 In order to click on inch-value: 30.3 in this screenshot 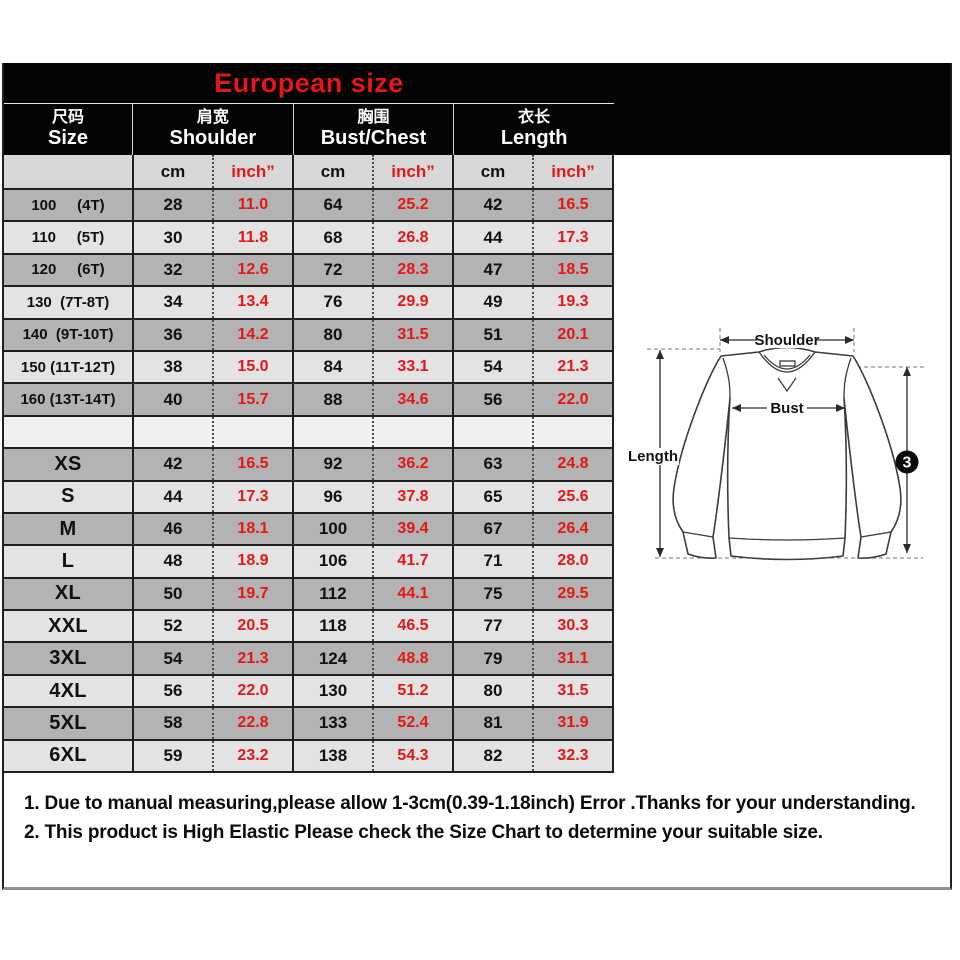, I will do `click(572, 626)`.